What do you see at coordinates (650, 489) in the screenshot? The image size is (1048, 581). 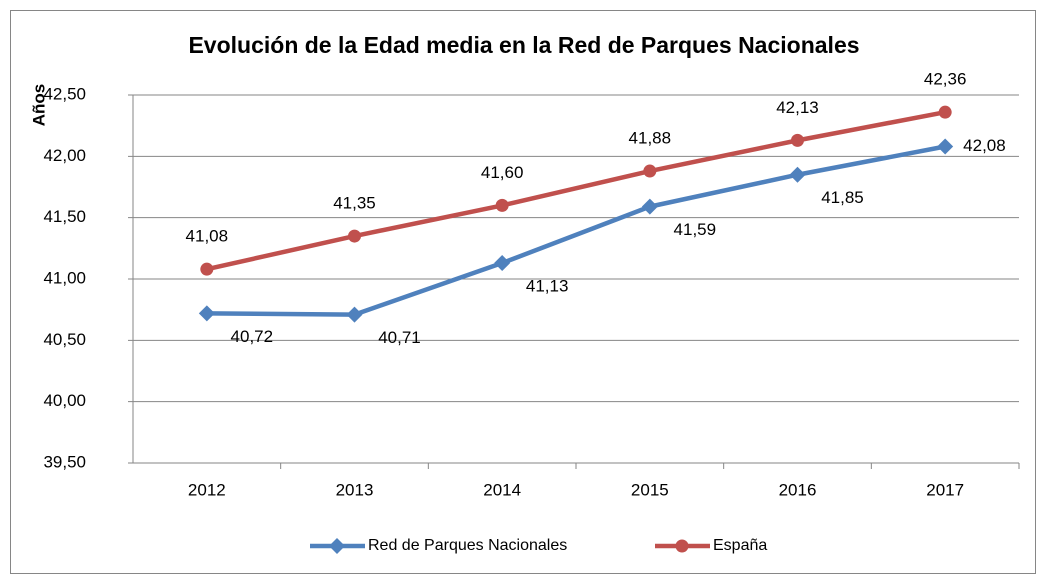 I see `x-tick-label: 2015` at bounding box center [650, 489].